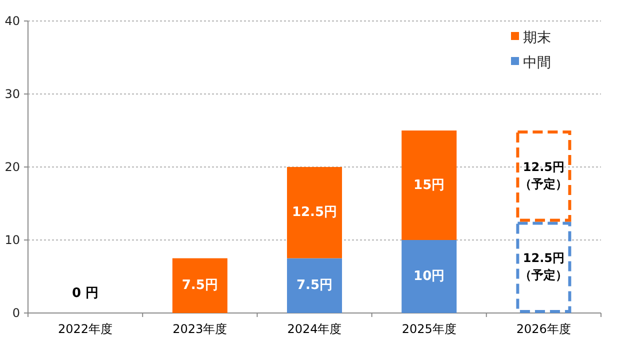 This screenshot has width=634, height=341. What do you see at coordinates (16, 313) in the screenshot?
I see `y-tick-label: 0` at bounding box center [16, 313].